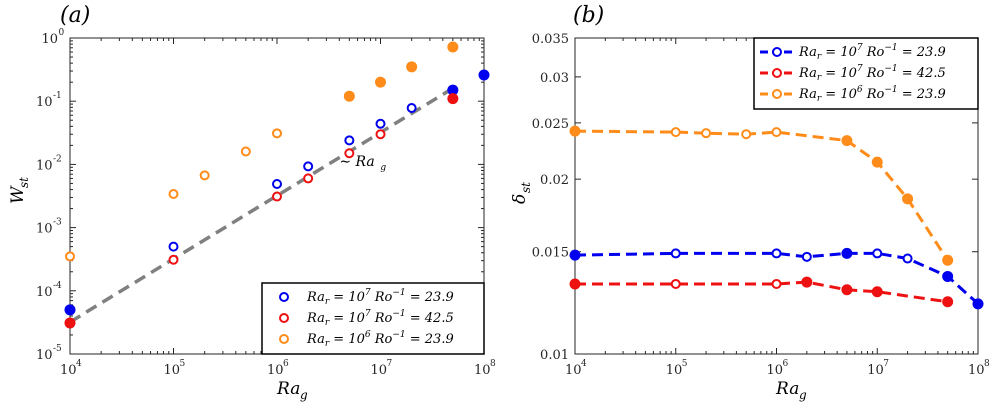 Image resolution: width=997 pixels, height=416 pixels. Describe the element at coordinates (550, 253) in the screenshot. I see `y-tick-label: 0.015` at that location.